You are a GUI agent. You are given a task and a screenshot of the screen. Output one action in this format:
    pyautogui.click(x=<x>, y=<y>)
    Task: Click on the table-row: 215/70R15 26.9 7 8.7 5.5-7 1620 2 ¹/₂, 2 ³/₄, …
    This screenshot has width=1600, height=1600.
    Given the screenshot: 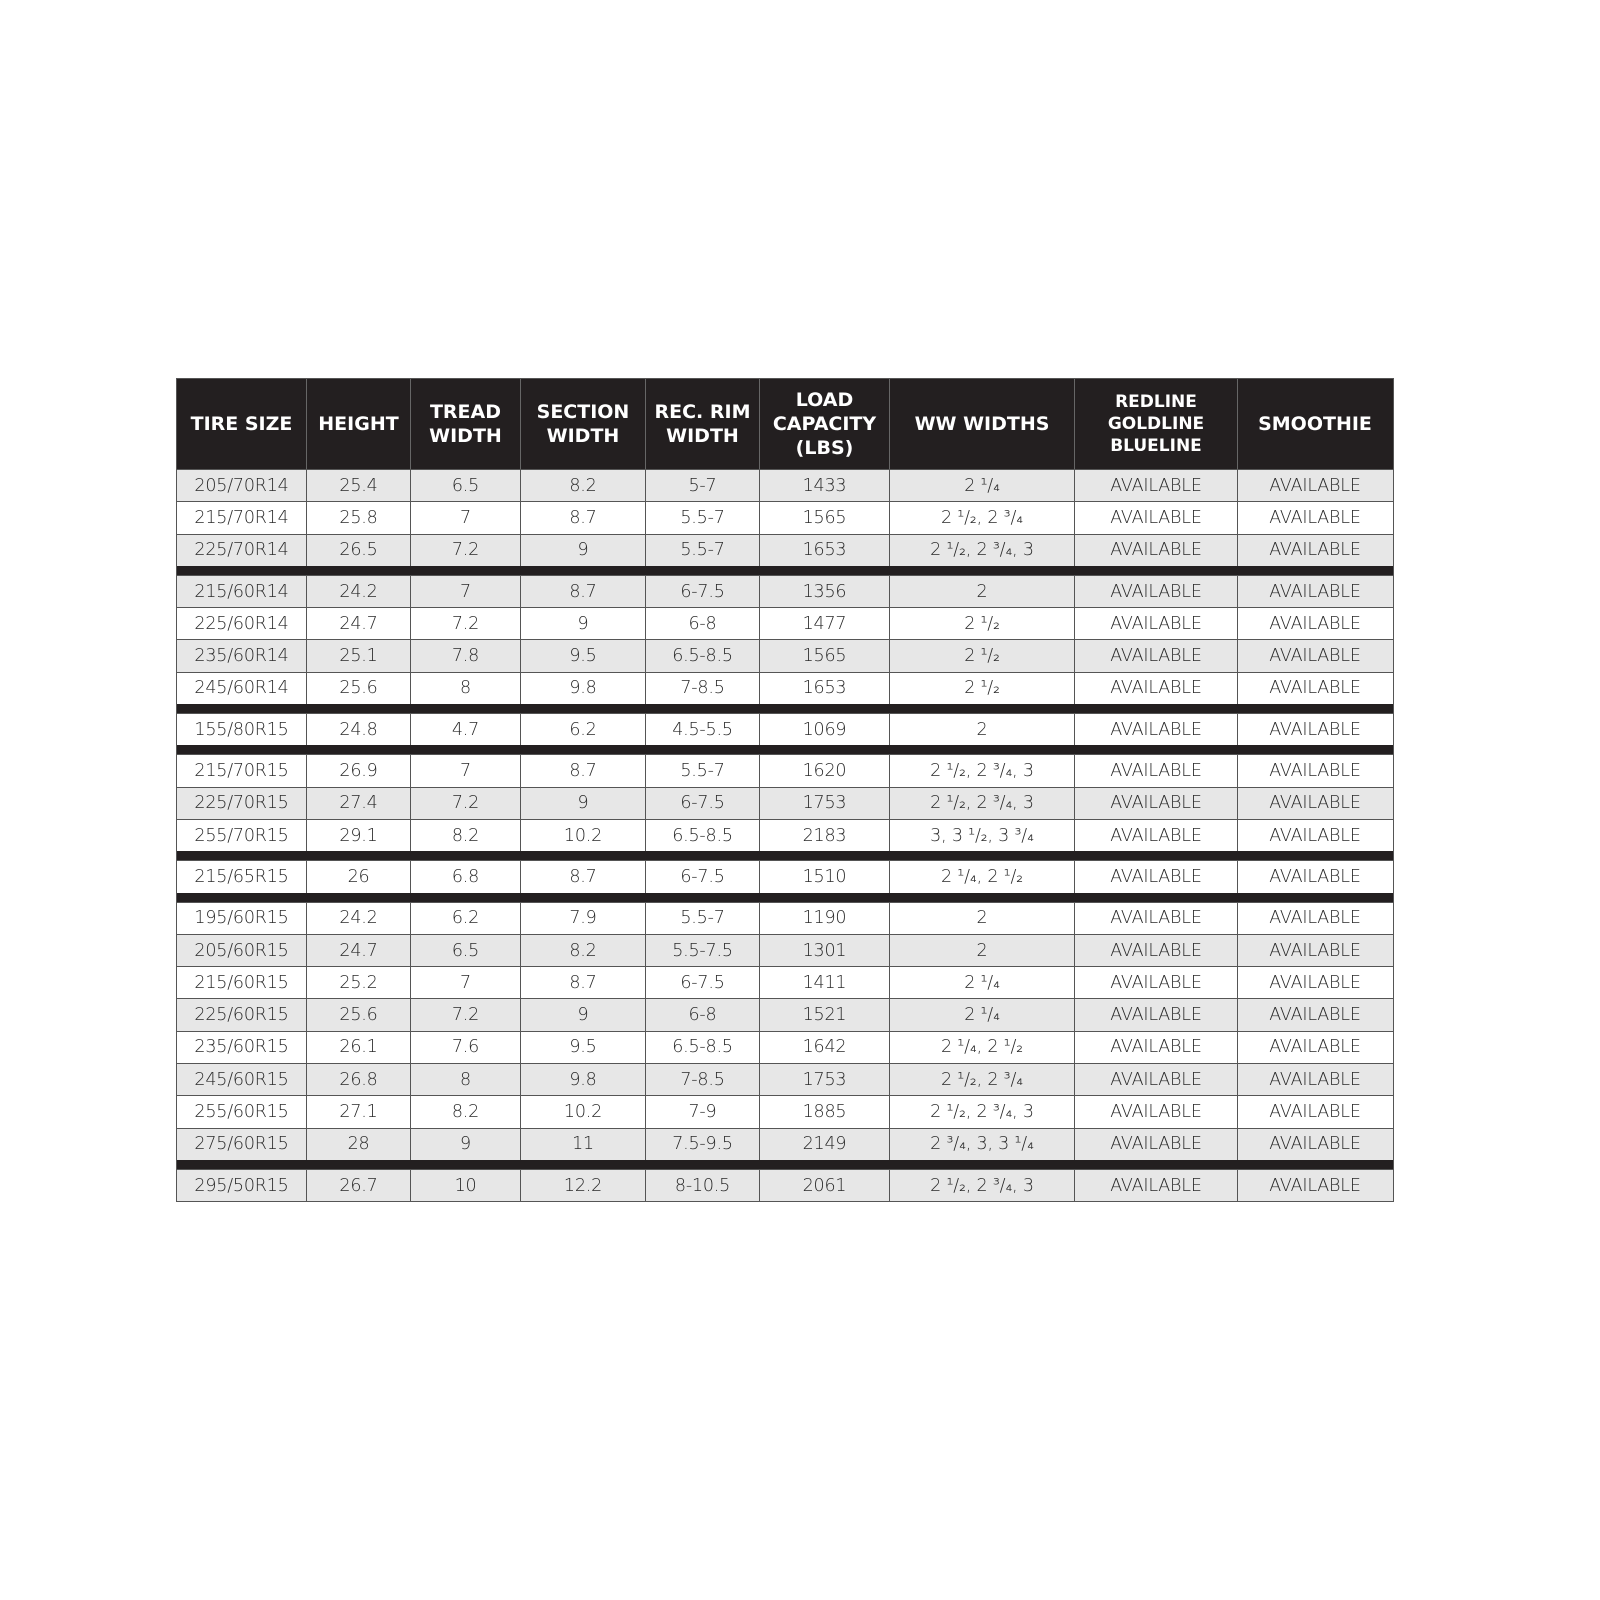 What is the action you would take?
    pyautogui.click(x=785, y=770)
    